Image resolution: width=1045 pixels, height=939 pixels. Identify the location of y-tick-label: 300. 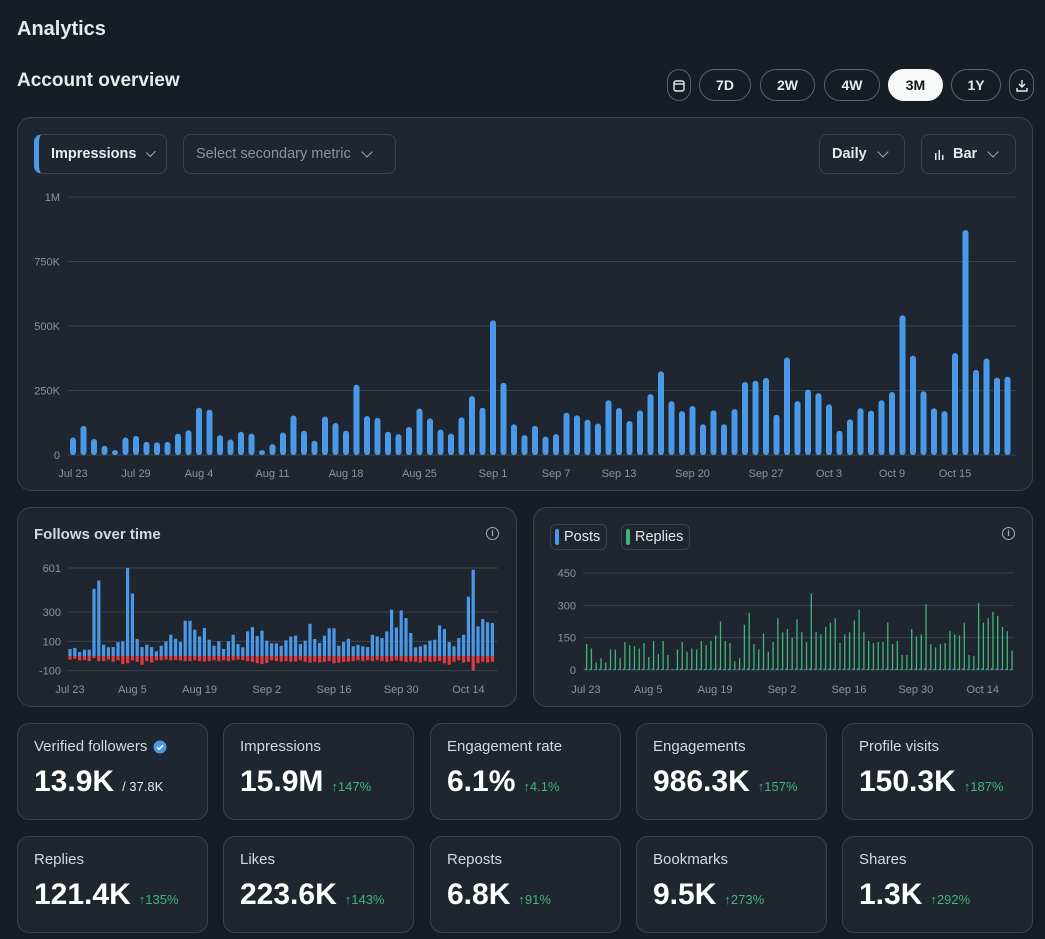
(567, 606).